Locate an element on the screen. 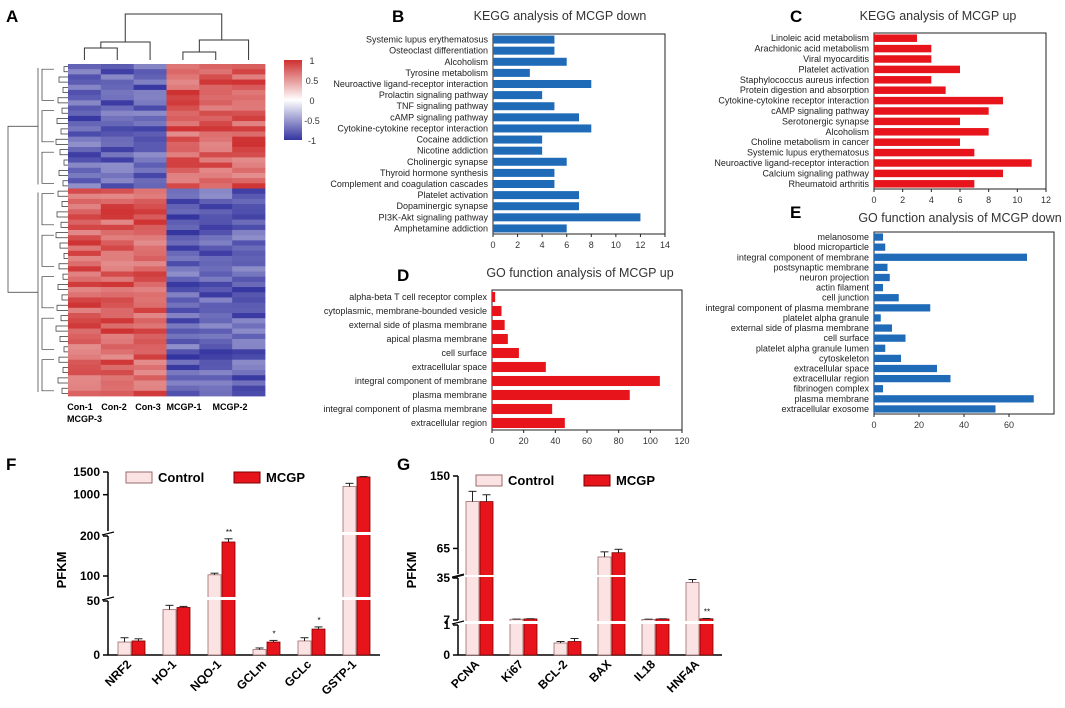  category-label: PI3K-Akt signaling pathway is located at coordinates (433, 217).